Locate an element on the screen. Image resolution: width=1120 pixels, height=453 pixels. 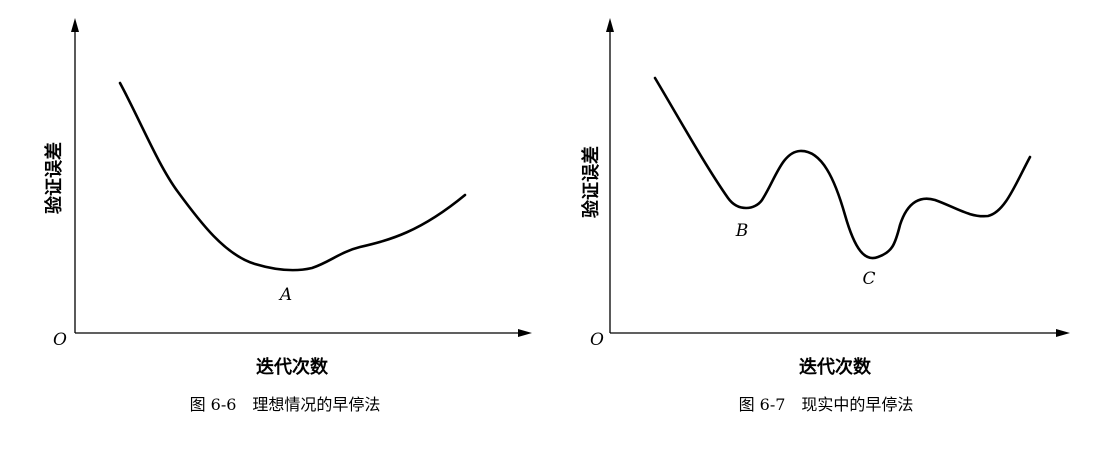
point-label: B is located at coordinates (742, 231).